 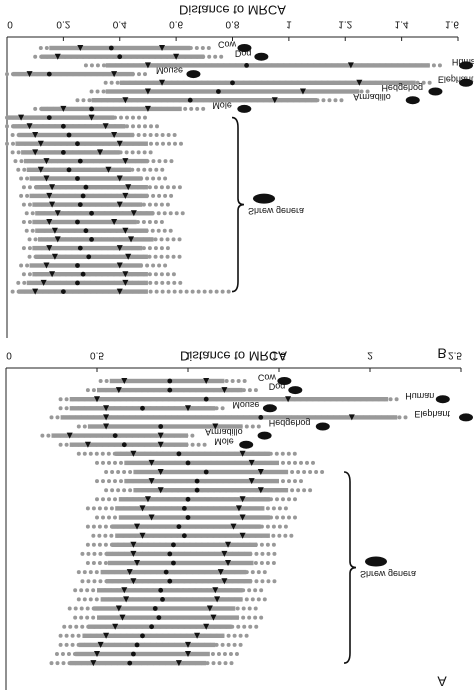 I want to click on x-tick-label: 1.5, so click(x=279, y=354).